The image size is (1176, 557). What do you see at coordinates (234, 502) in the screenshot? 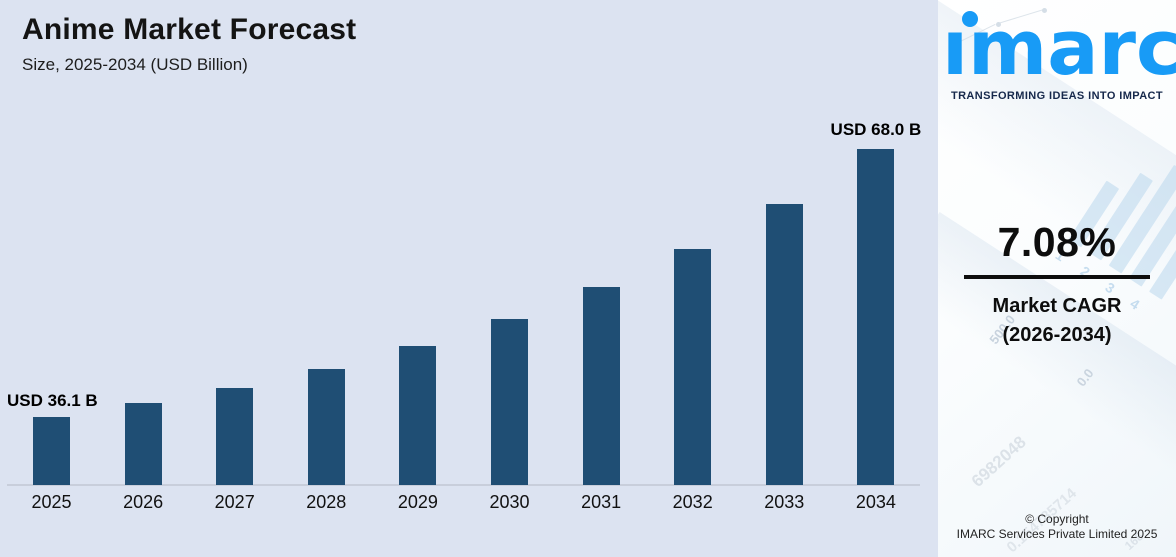
I see `x-axis-label-2027: 2027` at bounding box center [234, 502].